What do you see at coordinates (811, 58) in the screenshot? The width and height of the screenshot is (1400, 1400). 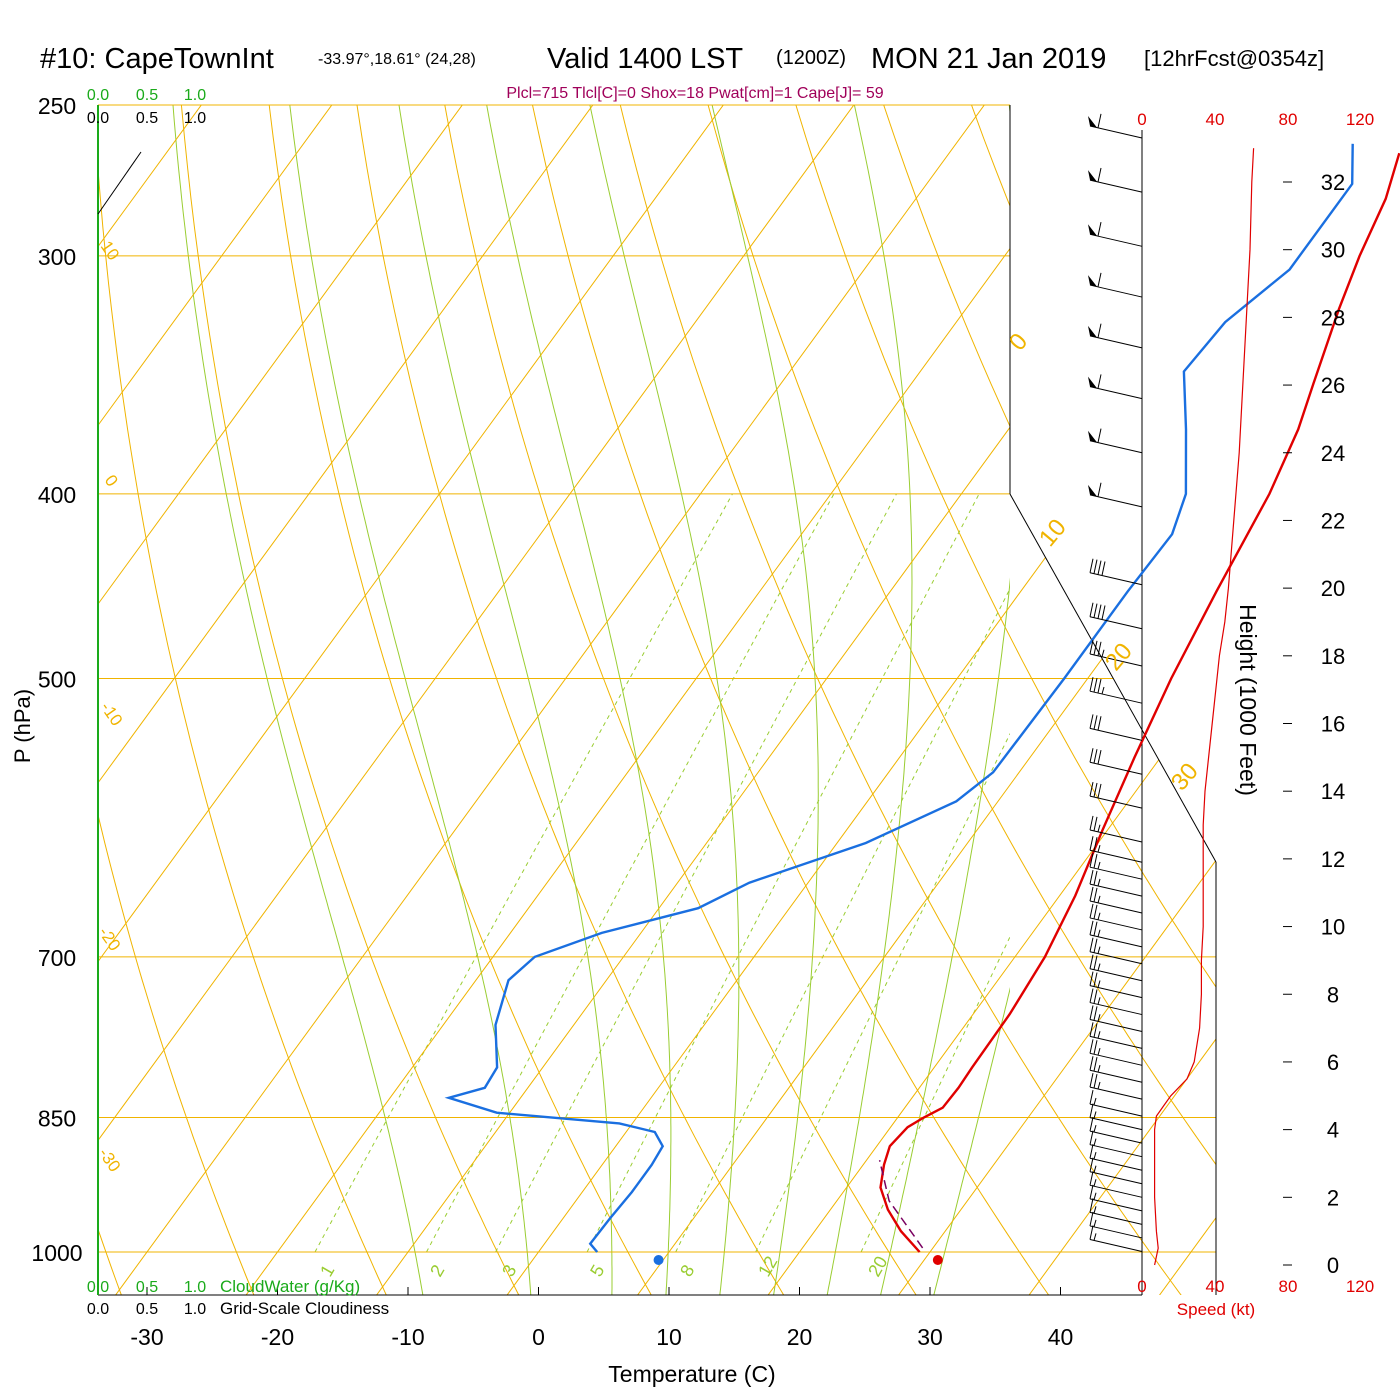 I see `utc-time: (1200Z)` at bounding box center [811, 58].